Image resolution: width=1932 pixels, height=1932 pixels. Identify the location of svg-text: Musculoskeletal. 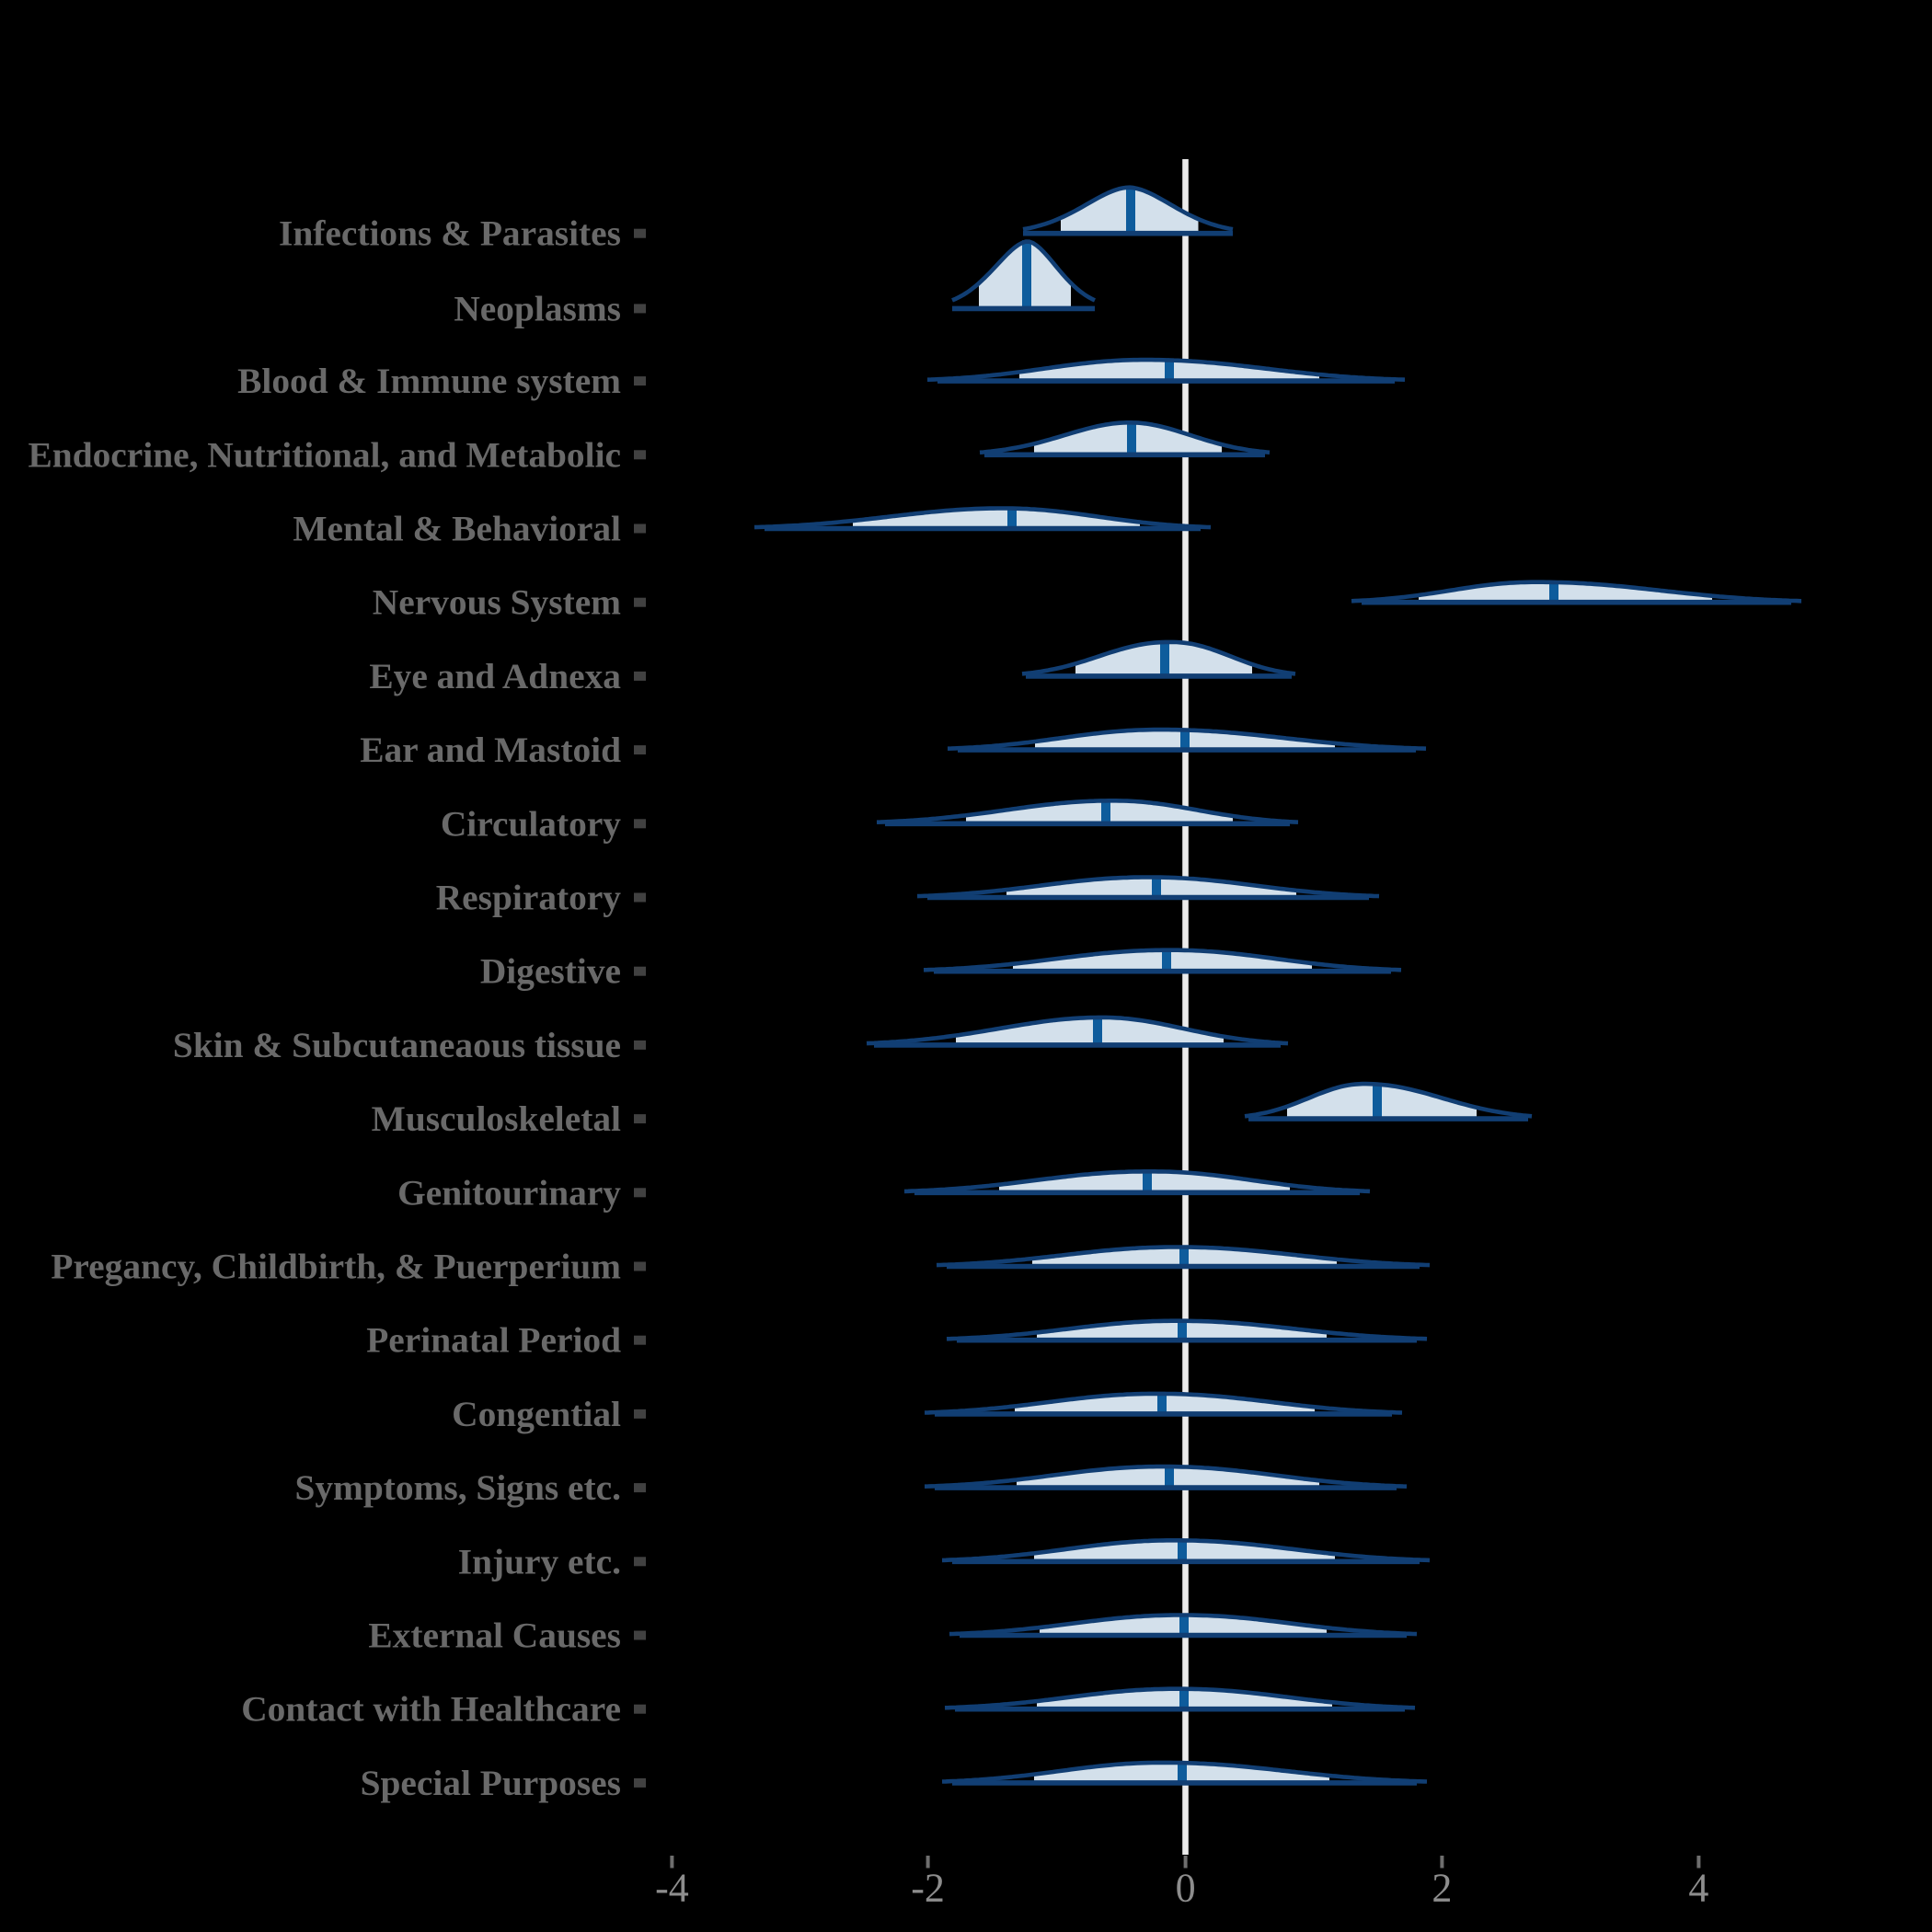
(496, 1118).